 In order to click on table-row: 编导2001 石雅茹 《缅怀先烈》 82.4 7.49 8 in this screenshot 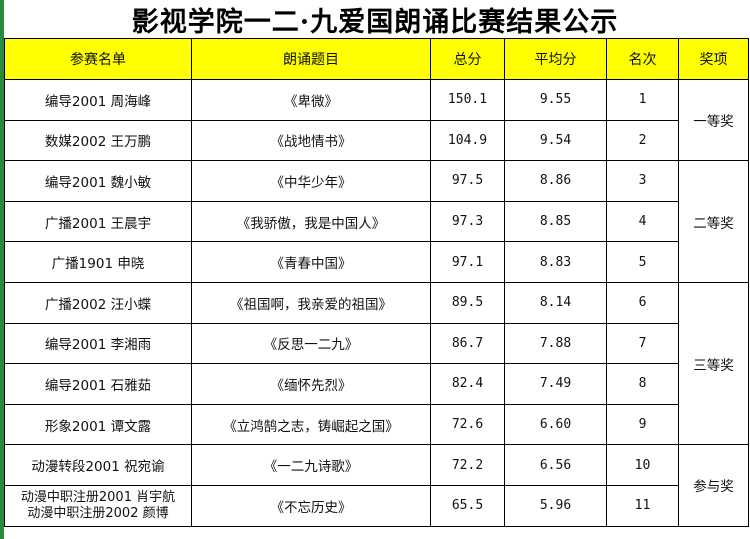, I will do `click(376, 384)`.